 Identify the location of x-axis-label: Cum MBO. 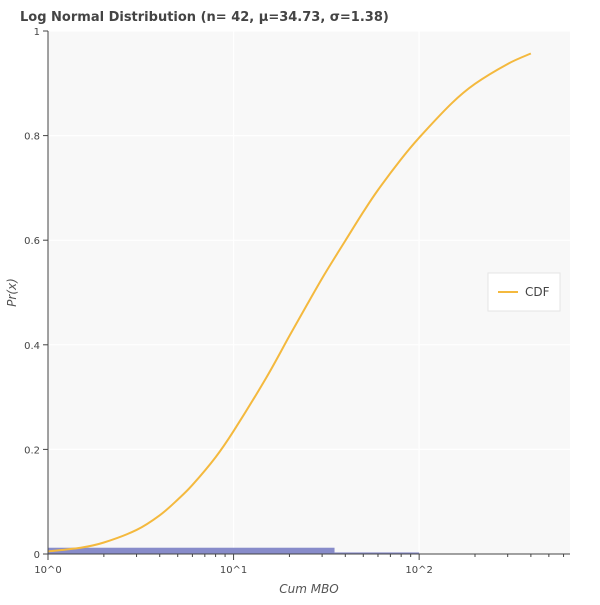
(309, 589).